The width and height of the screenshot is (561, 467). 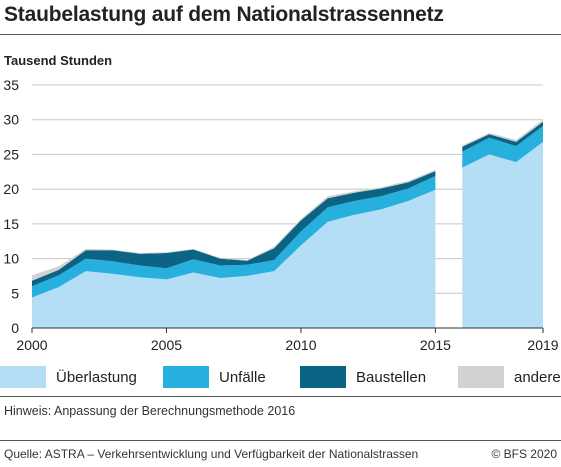 What do you see at coordinates (11, 224) in the screenshot?
I see `y-tick-label: 15` at bounding box center [11, 224].